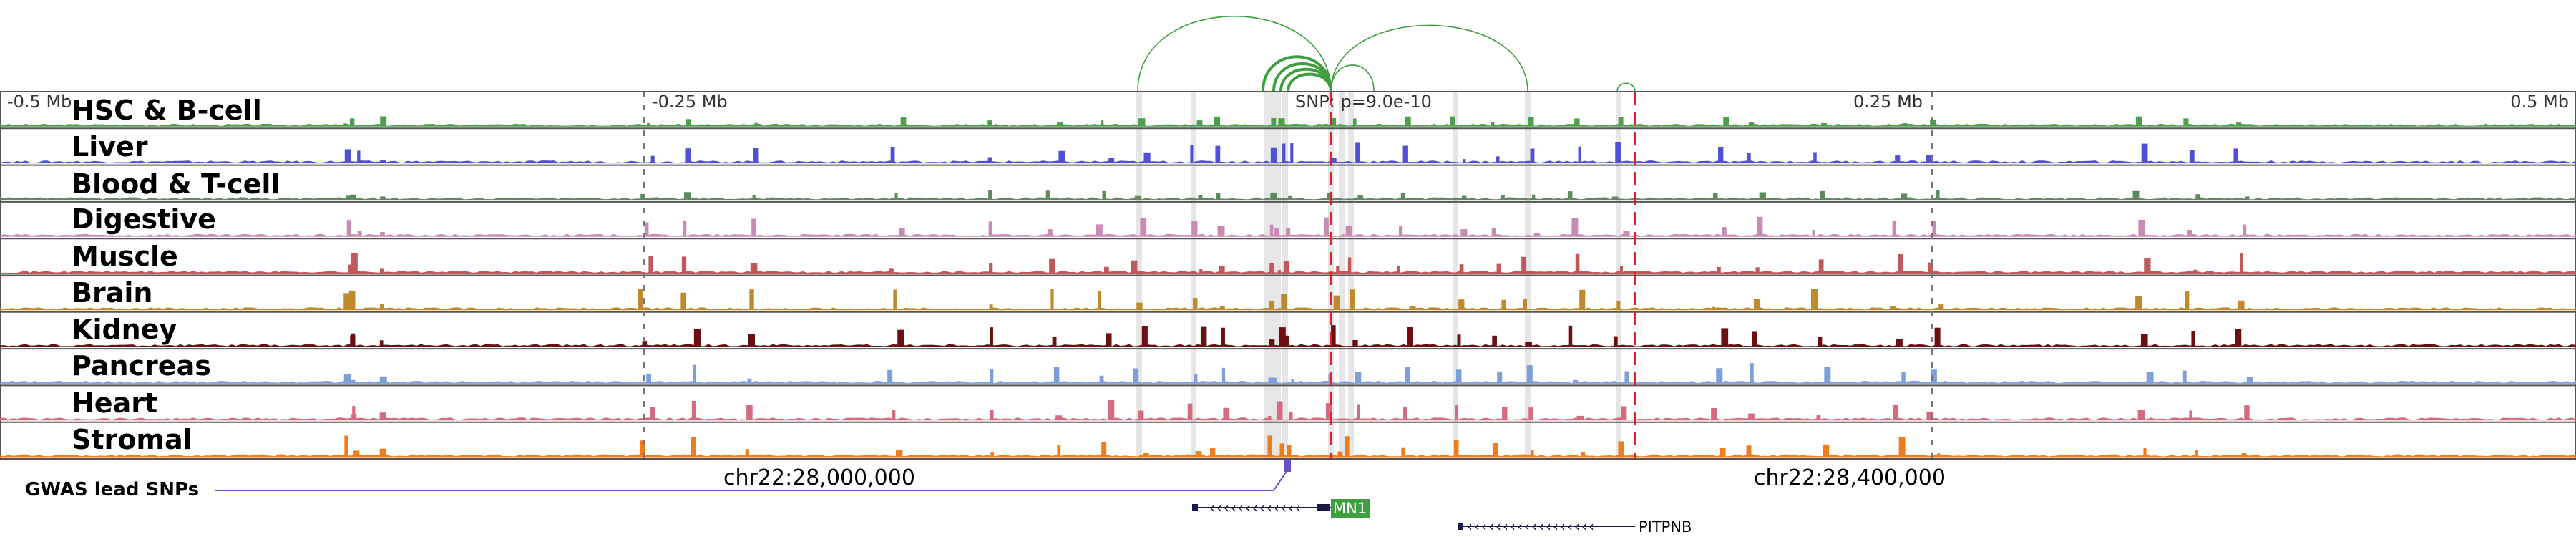 The width and height of the screenshot is (2576, 537). What do you see at coordinates (132, 439) in the screenshot?
I see `track-label-stromal: Stromal` at bounding box center [132, 439].